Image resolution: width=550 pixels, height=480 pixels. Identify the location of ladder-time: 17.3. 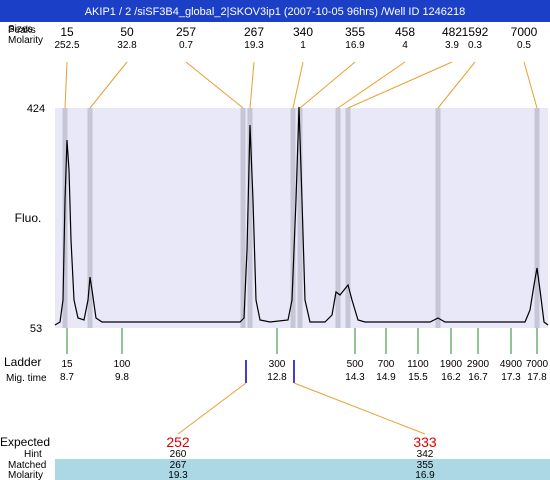
(511, 377).